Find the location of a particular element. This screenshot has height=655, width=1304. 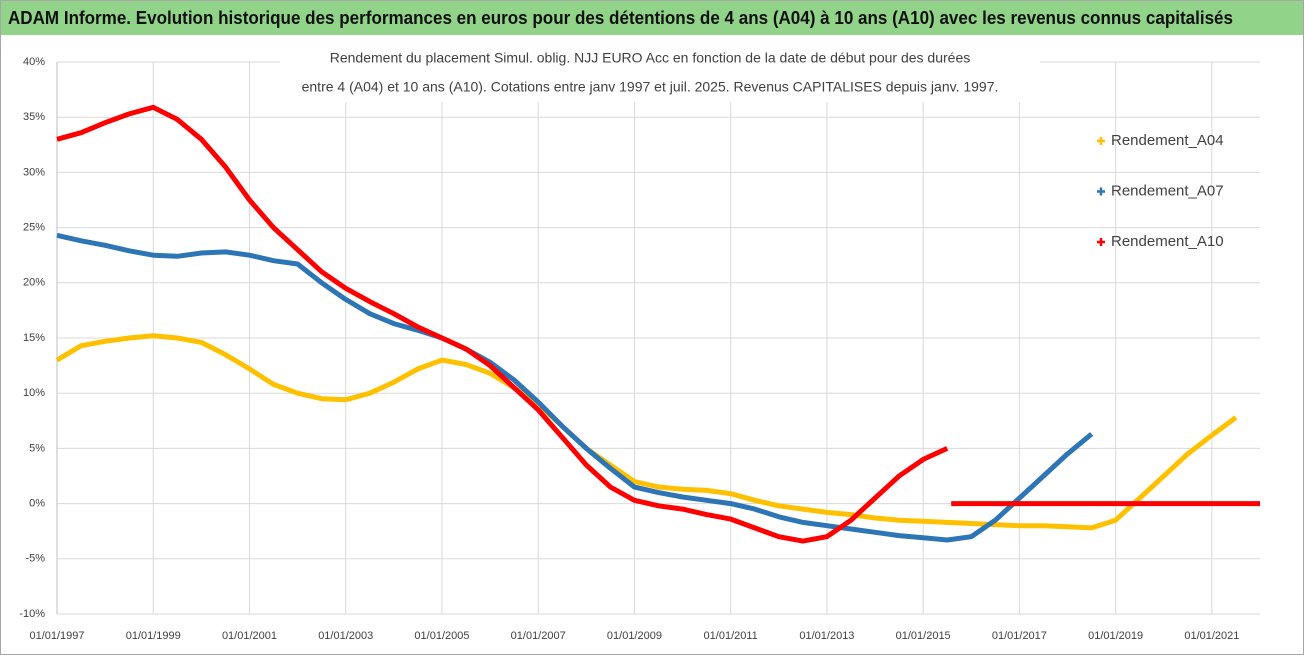

legend-label: Rendement_A07 is located at coordinates (1167, 190).